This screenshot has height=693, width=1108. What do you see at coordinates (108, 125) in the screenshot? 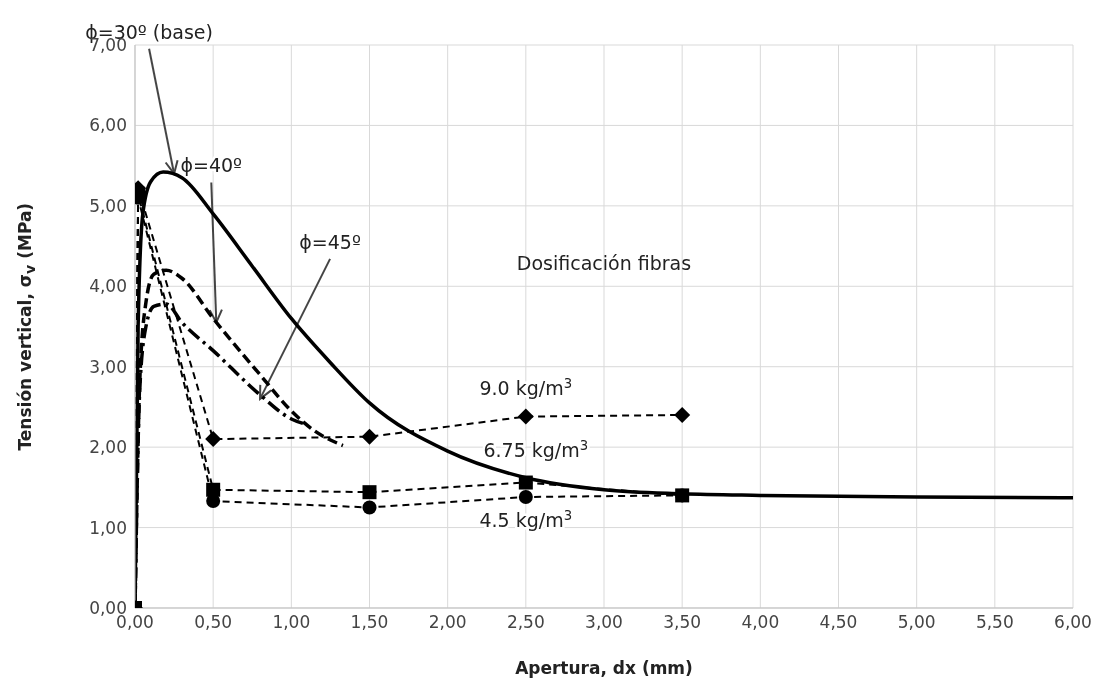
I see `y-tick-label: 6,00` at bounding box center [108, 125].